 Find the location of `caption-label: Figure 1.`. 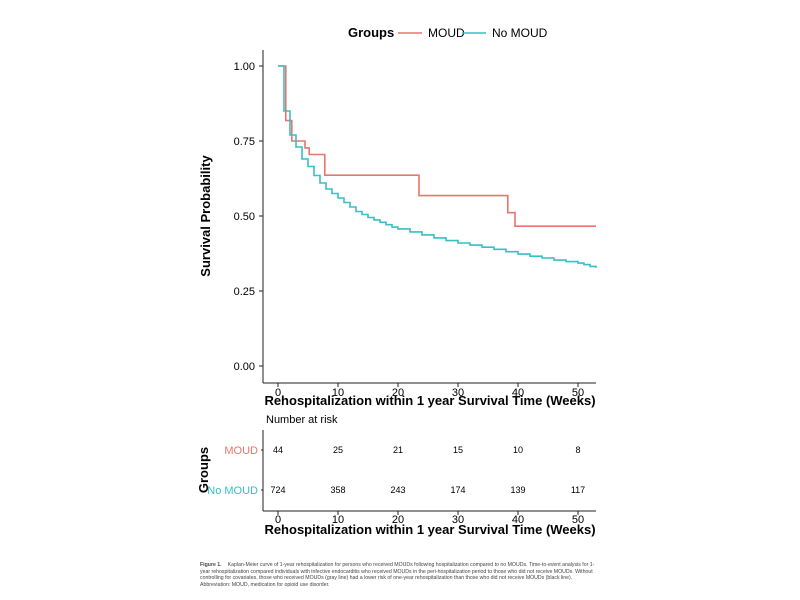

caption-label: Figure 1. is located at coordinates (211, 565).